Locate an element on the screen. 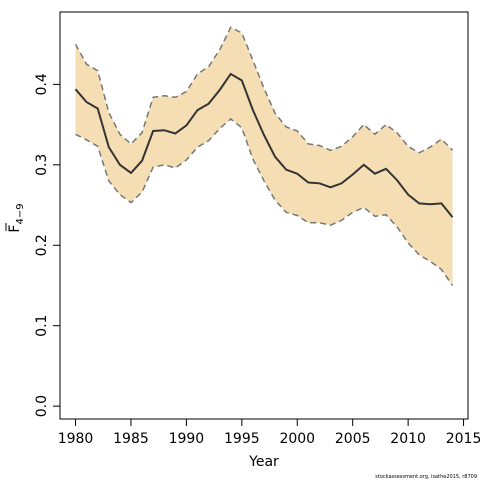 This screenshot has width=480, height=480. x-tick-label: 1985 is located at coordinates (131, 439).